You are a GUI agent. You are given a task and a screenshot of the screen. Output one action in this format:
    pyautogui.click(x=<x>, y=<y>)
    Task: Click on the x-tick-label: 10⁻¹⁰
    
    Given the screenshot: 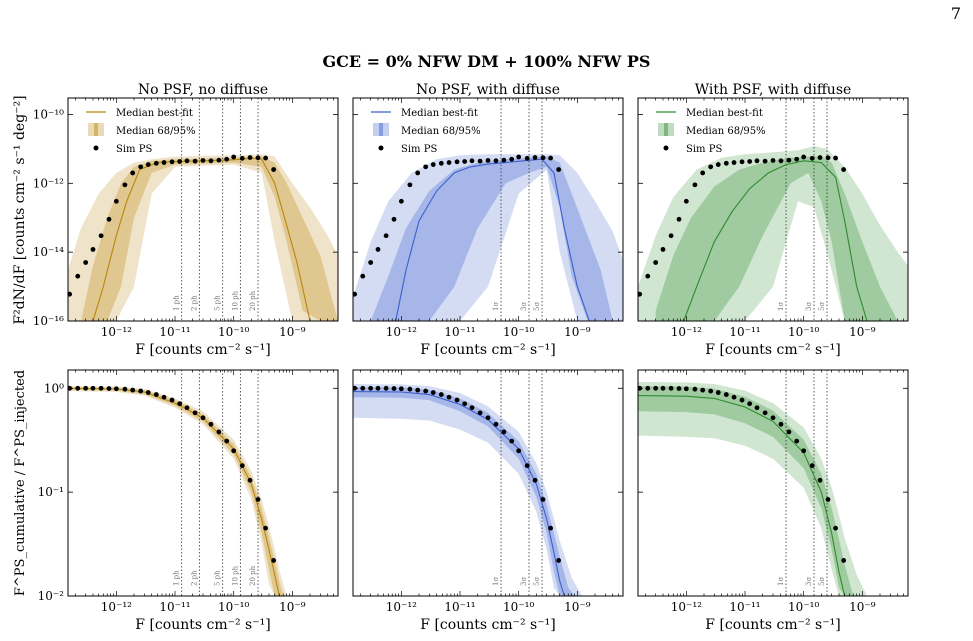 What is the action you would take?
    pyautogui.click(x=803, y=607)
    